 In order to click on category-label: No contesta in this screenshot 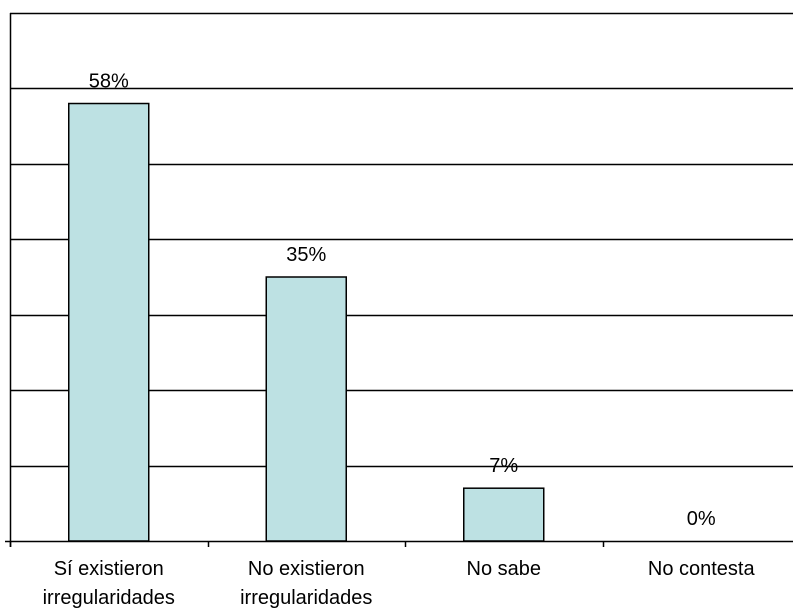, I will do `click(698, 569)`.